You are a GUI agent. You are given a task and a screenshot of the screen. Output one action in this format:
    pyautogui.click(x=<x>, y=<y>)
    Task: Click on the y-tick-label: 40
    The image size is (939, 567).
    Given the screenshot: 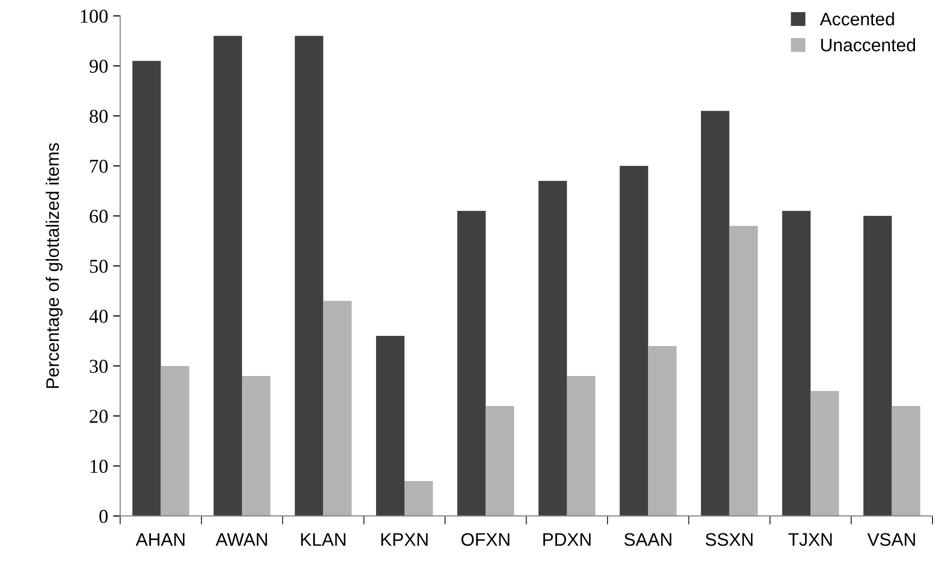 What is the action you would take?
    pyautogui.click(x=98, y=316)
    